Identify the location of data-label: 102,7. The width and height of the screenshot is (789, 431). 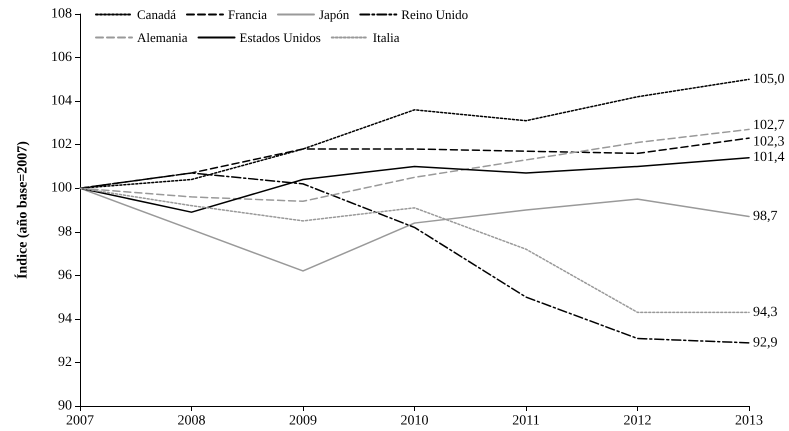
(768, 125).